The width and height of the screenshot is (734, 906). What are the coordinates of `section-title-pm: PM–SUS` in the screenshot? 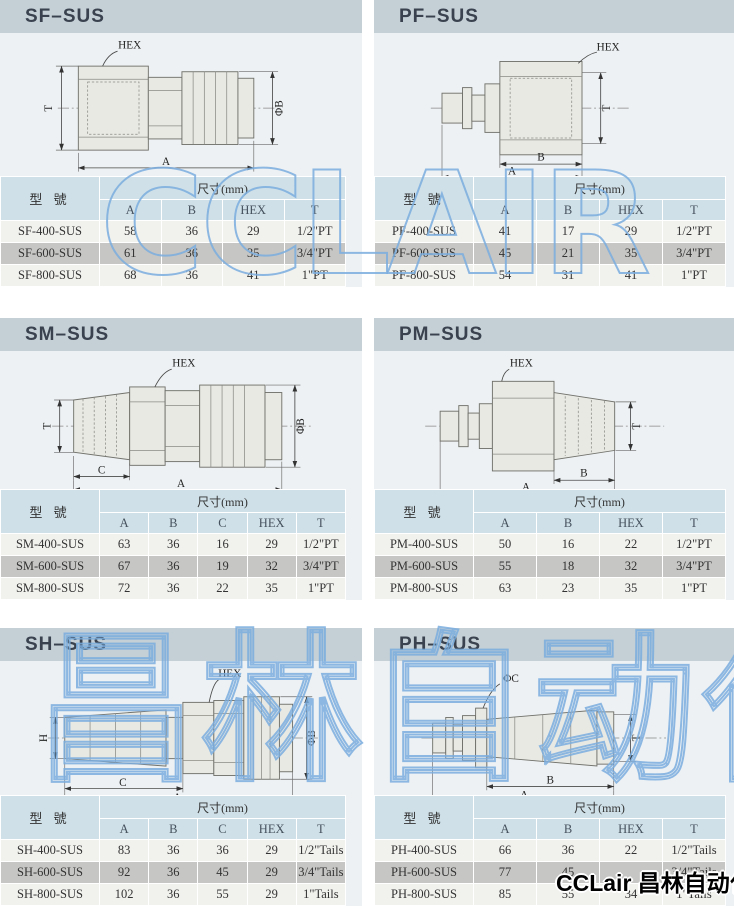 It's located at (554, 334).